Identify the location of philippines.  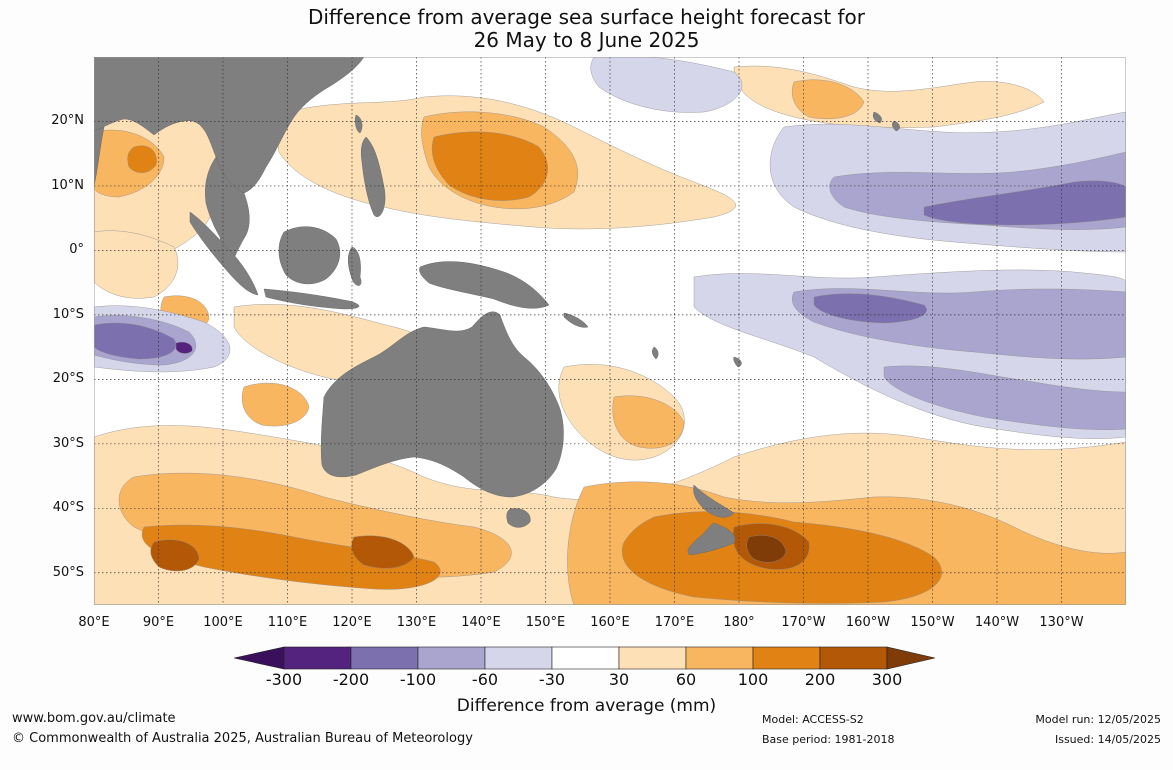
(373, 176).